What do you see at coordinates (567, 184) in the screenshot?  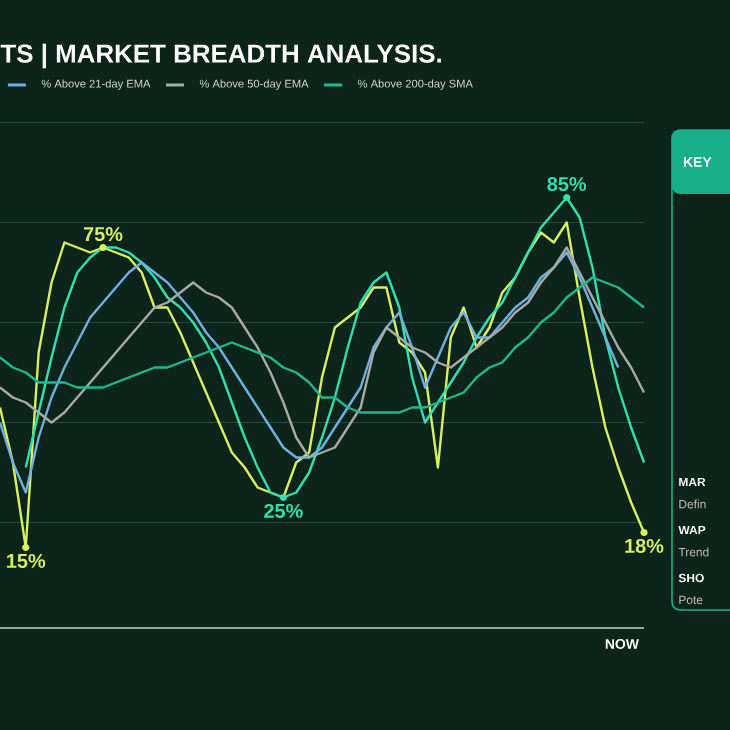 I see `data-label: 85%` at bounding box center [567, 184].